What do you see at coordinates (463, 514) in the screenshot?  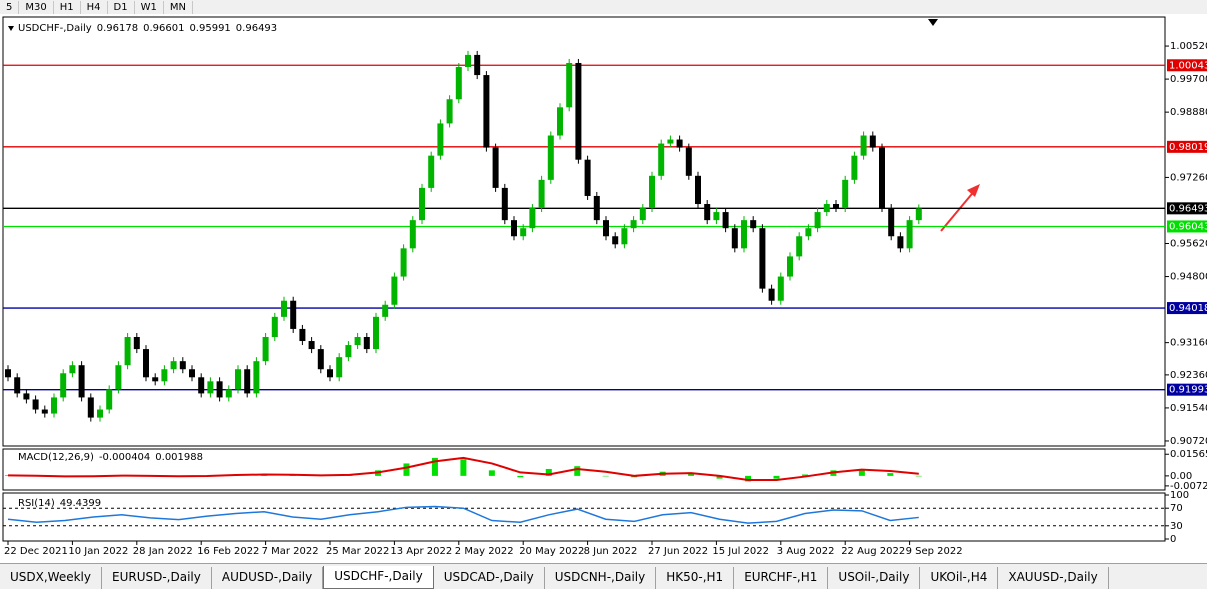 I see `rsi-line` at bounding box center [463, 514].